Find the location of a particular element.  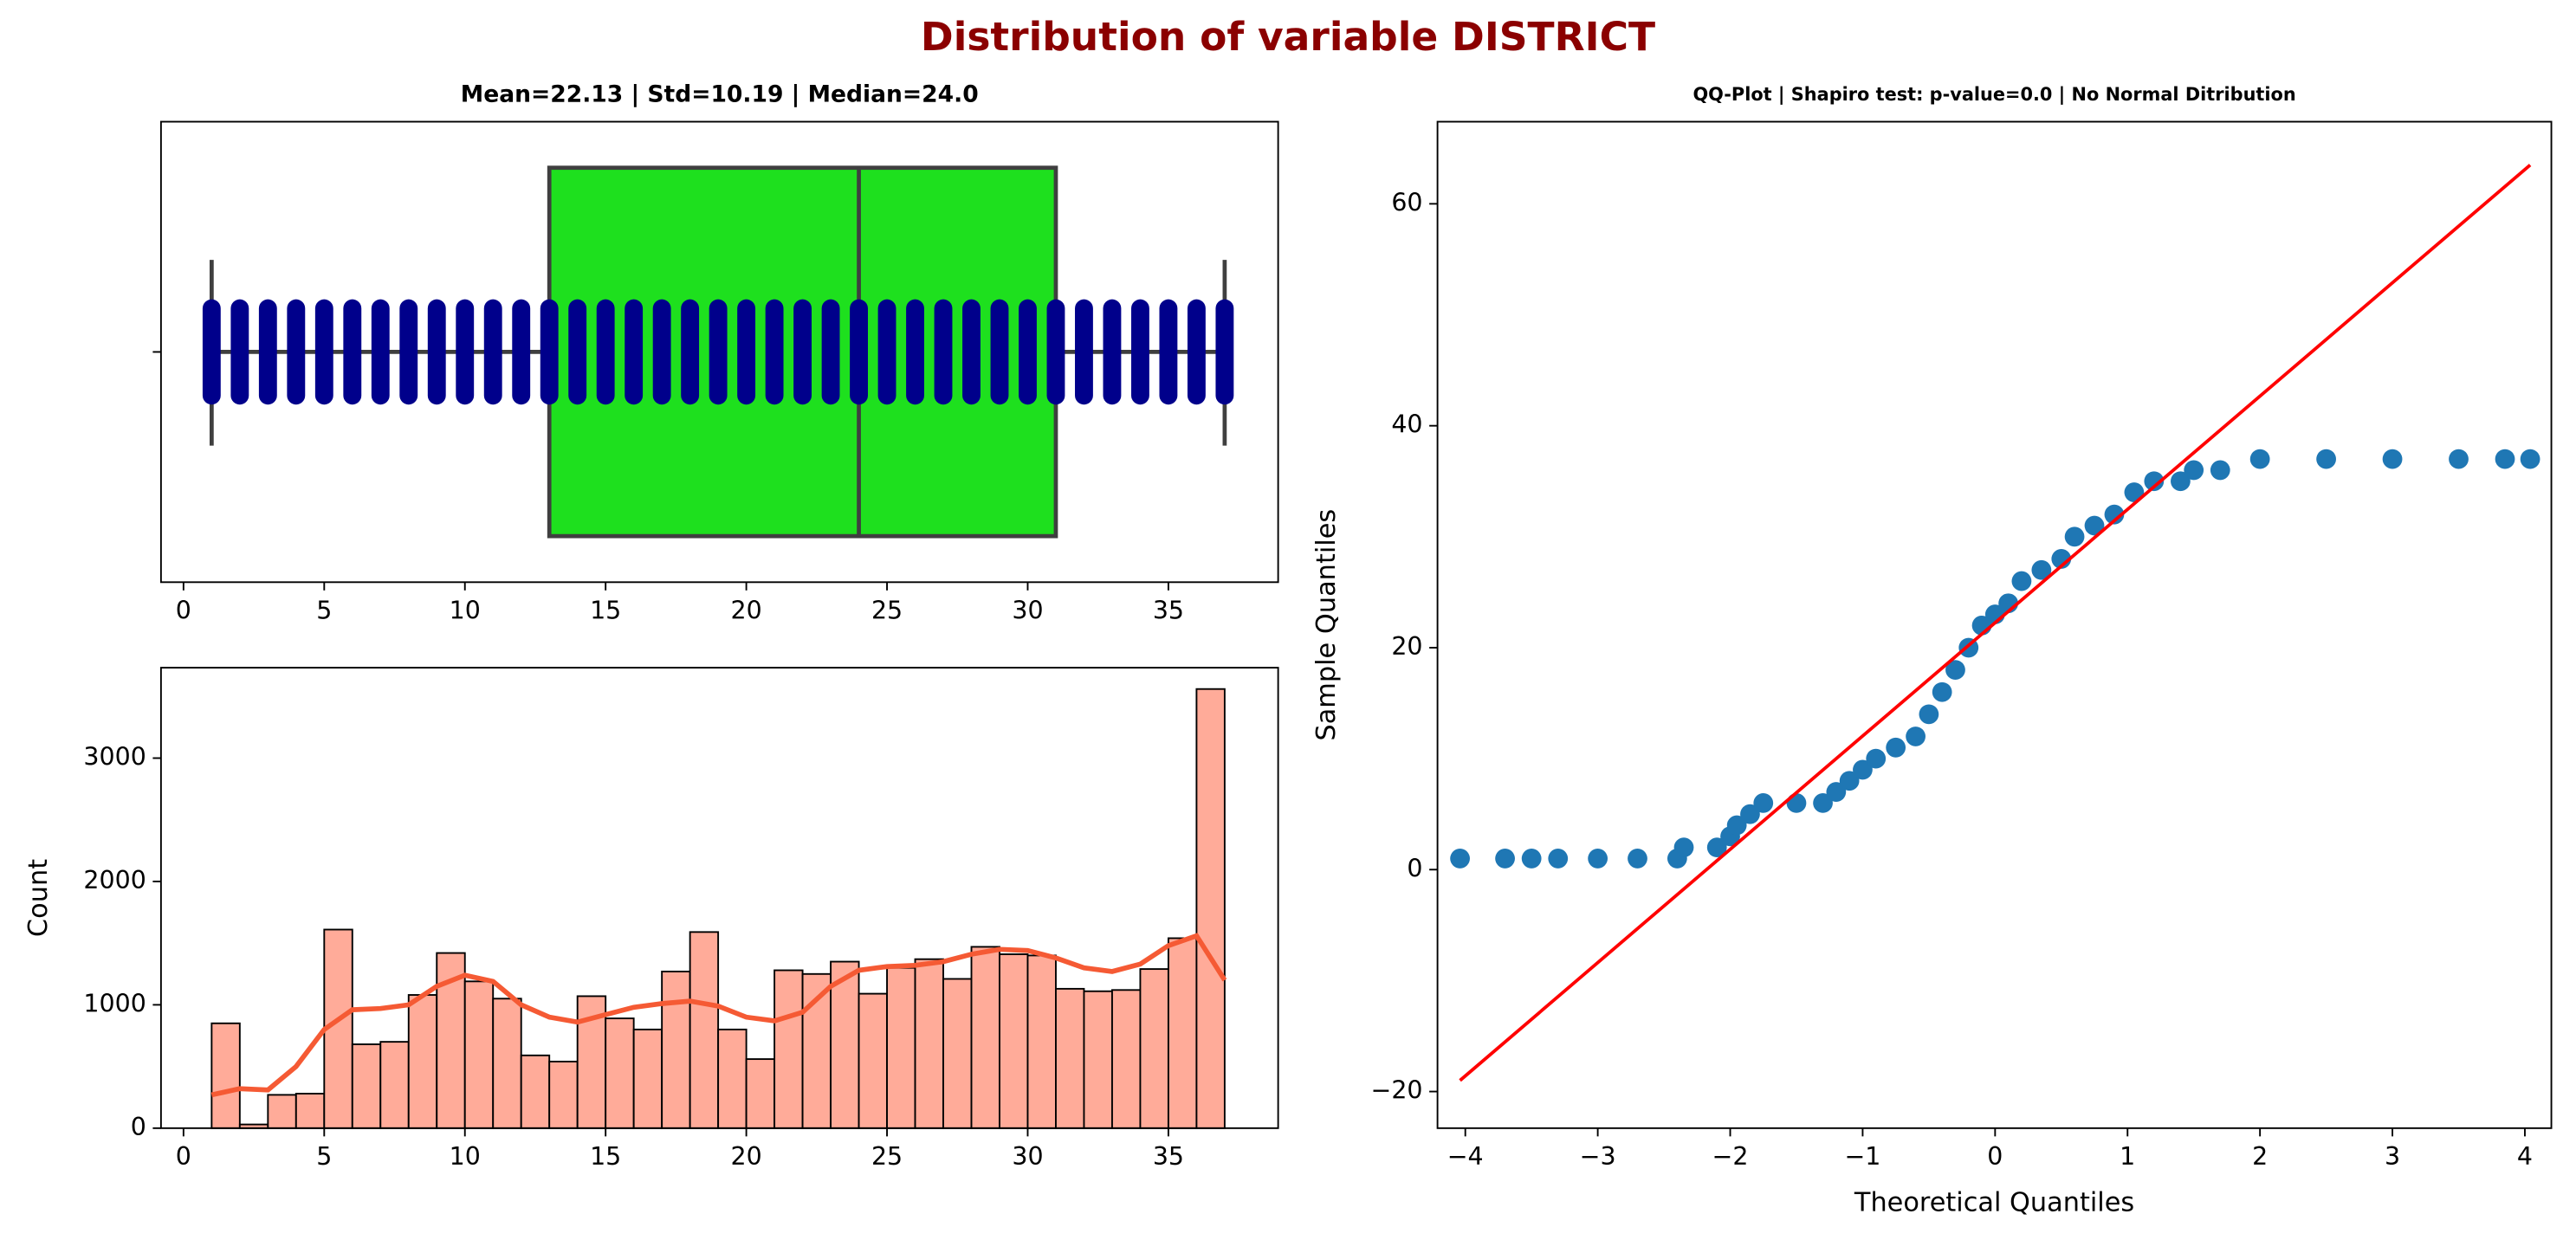

y-tick-label: 2000 is located at coordinates (114, 880).